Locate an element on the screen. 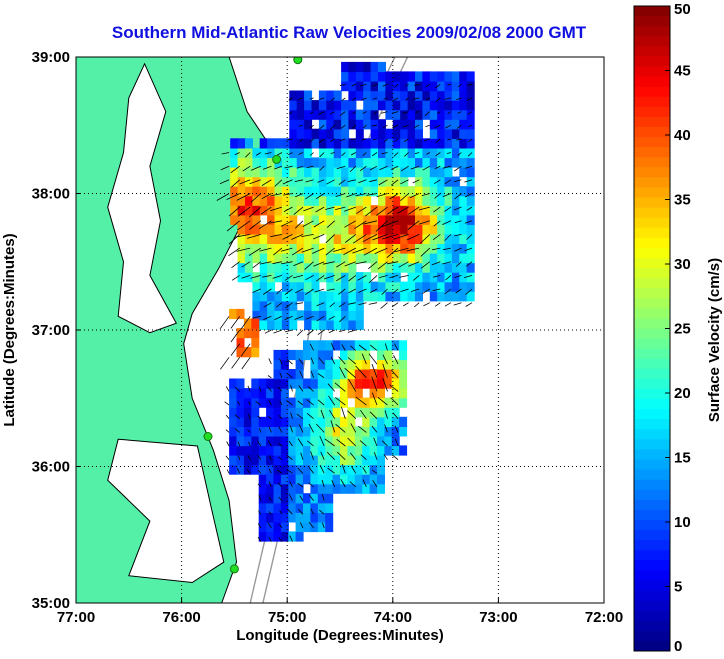  hf-radar-station is located at coordinates (298, 61).